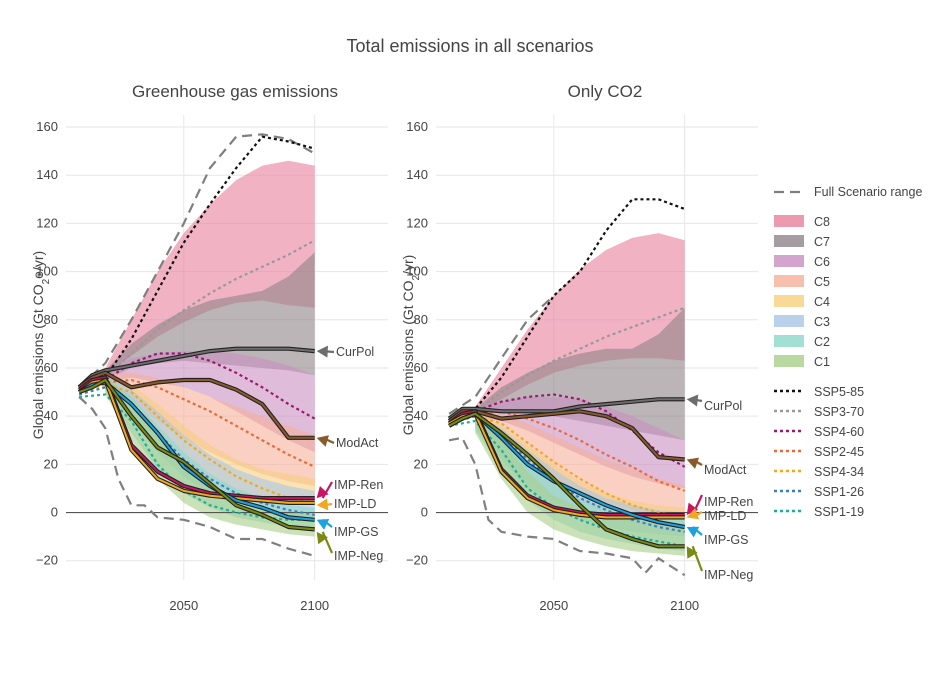 The image size is (941, 680). I want to click on range-lower-line, so click(196, 476).